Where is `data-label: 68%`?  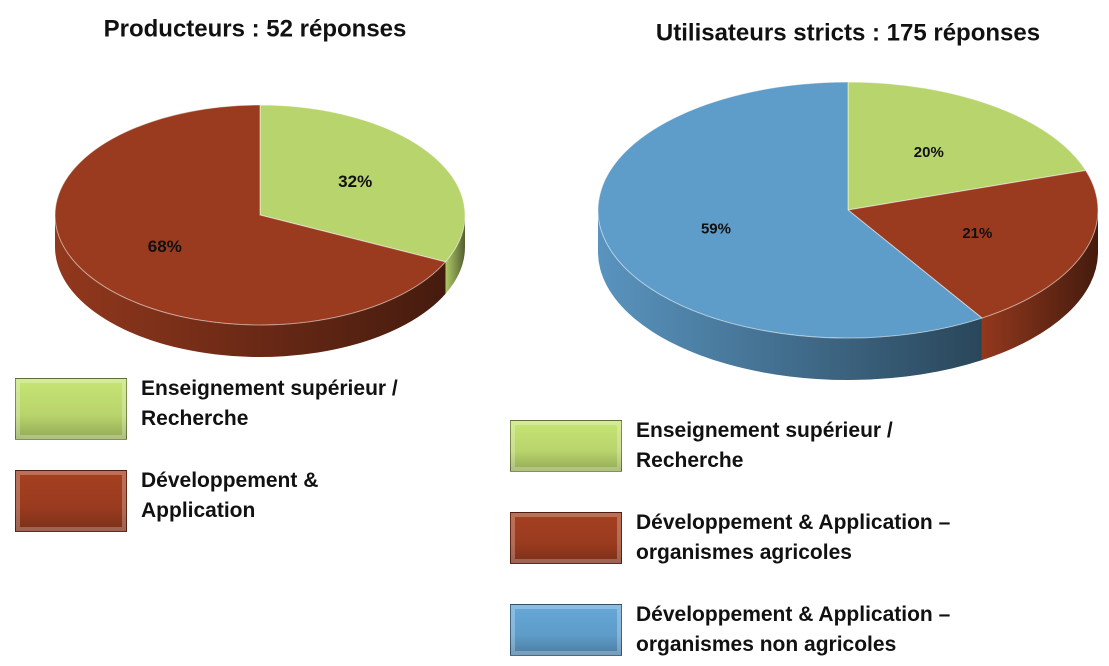 data-label: 68% is located at coordinates (165, 246).